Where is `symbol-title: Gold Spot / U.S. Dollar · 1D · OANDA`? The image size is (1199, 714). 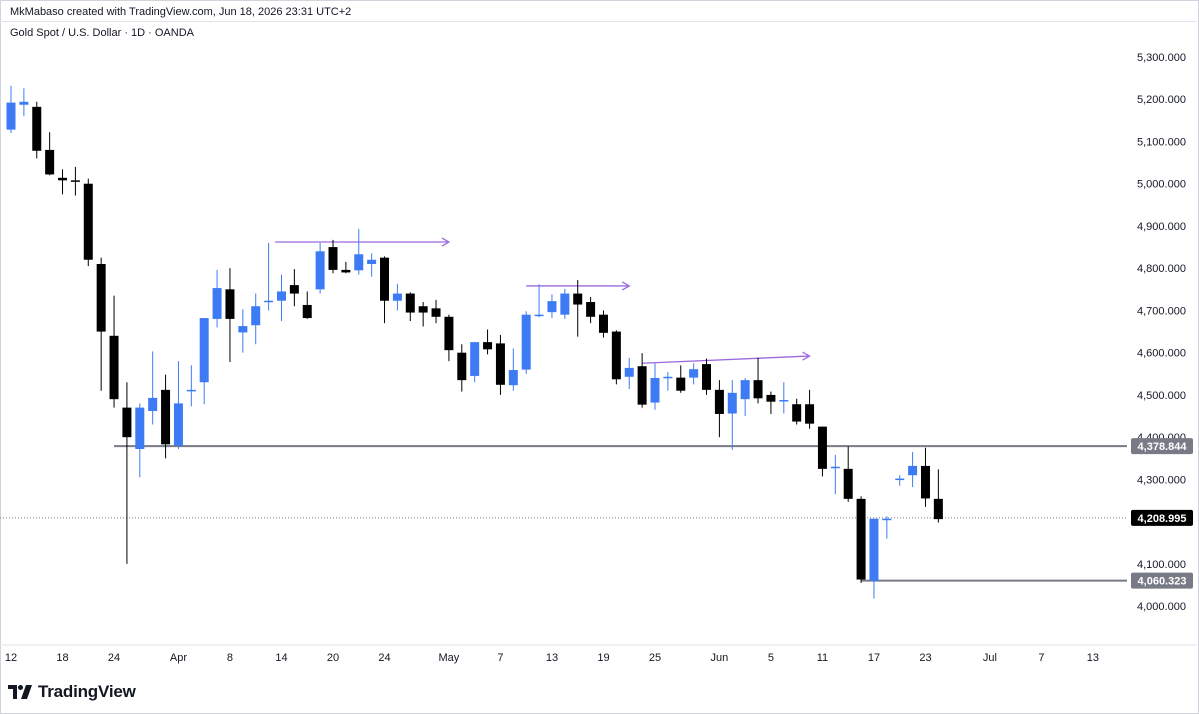
symbol-title: Gold Spot / U.S. Dollar · 1D · OANDA is located at coordinates (102, 33).